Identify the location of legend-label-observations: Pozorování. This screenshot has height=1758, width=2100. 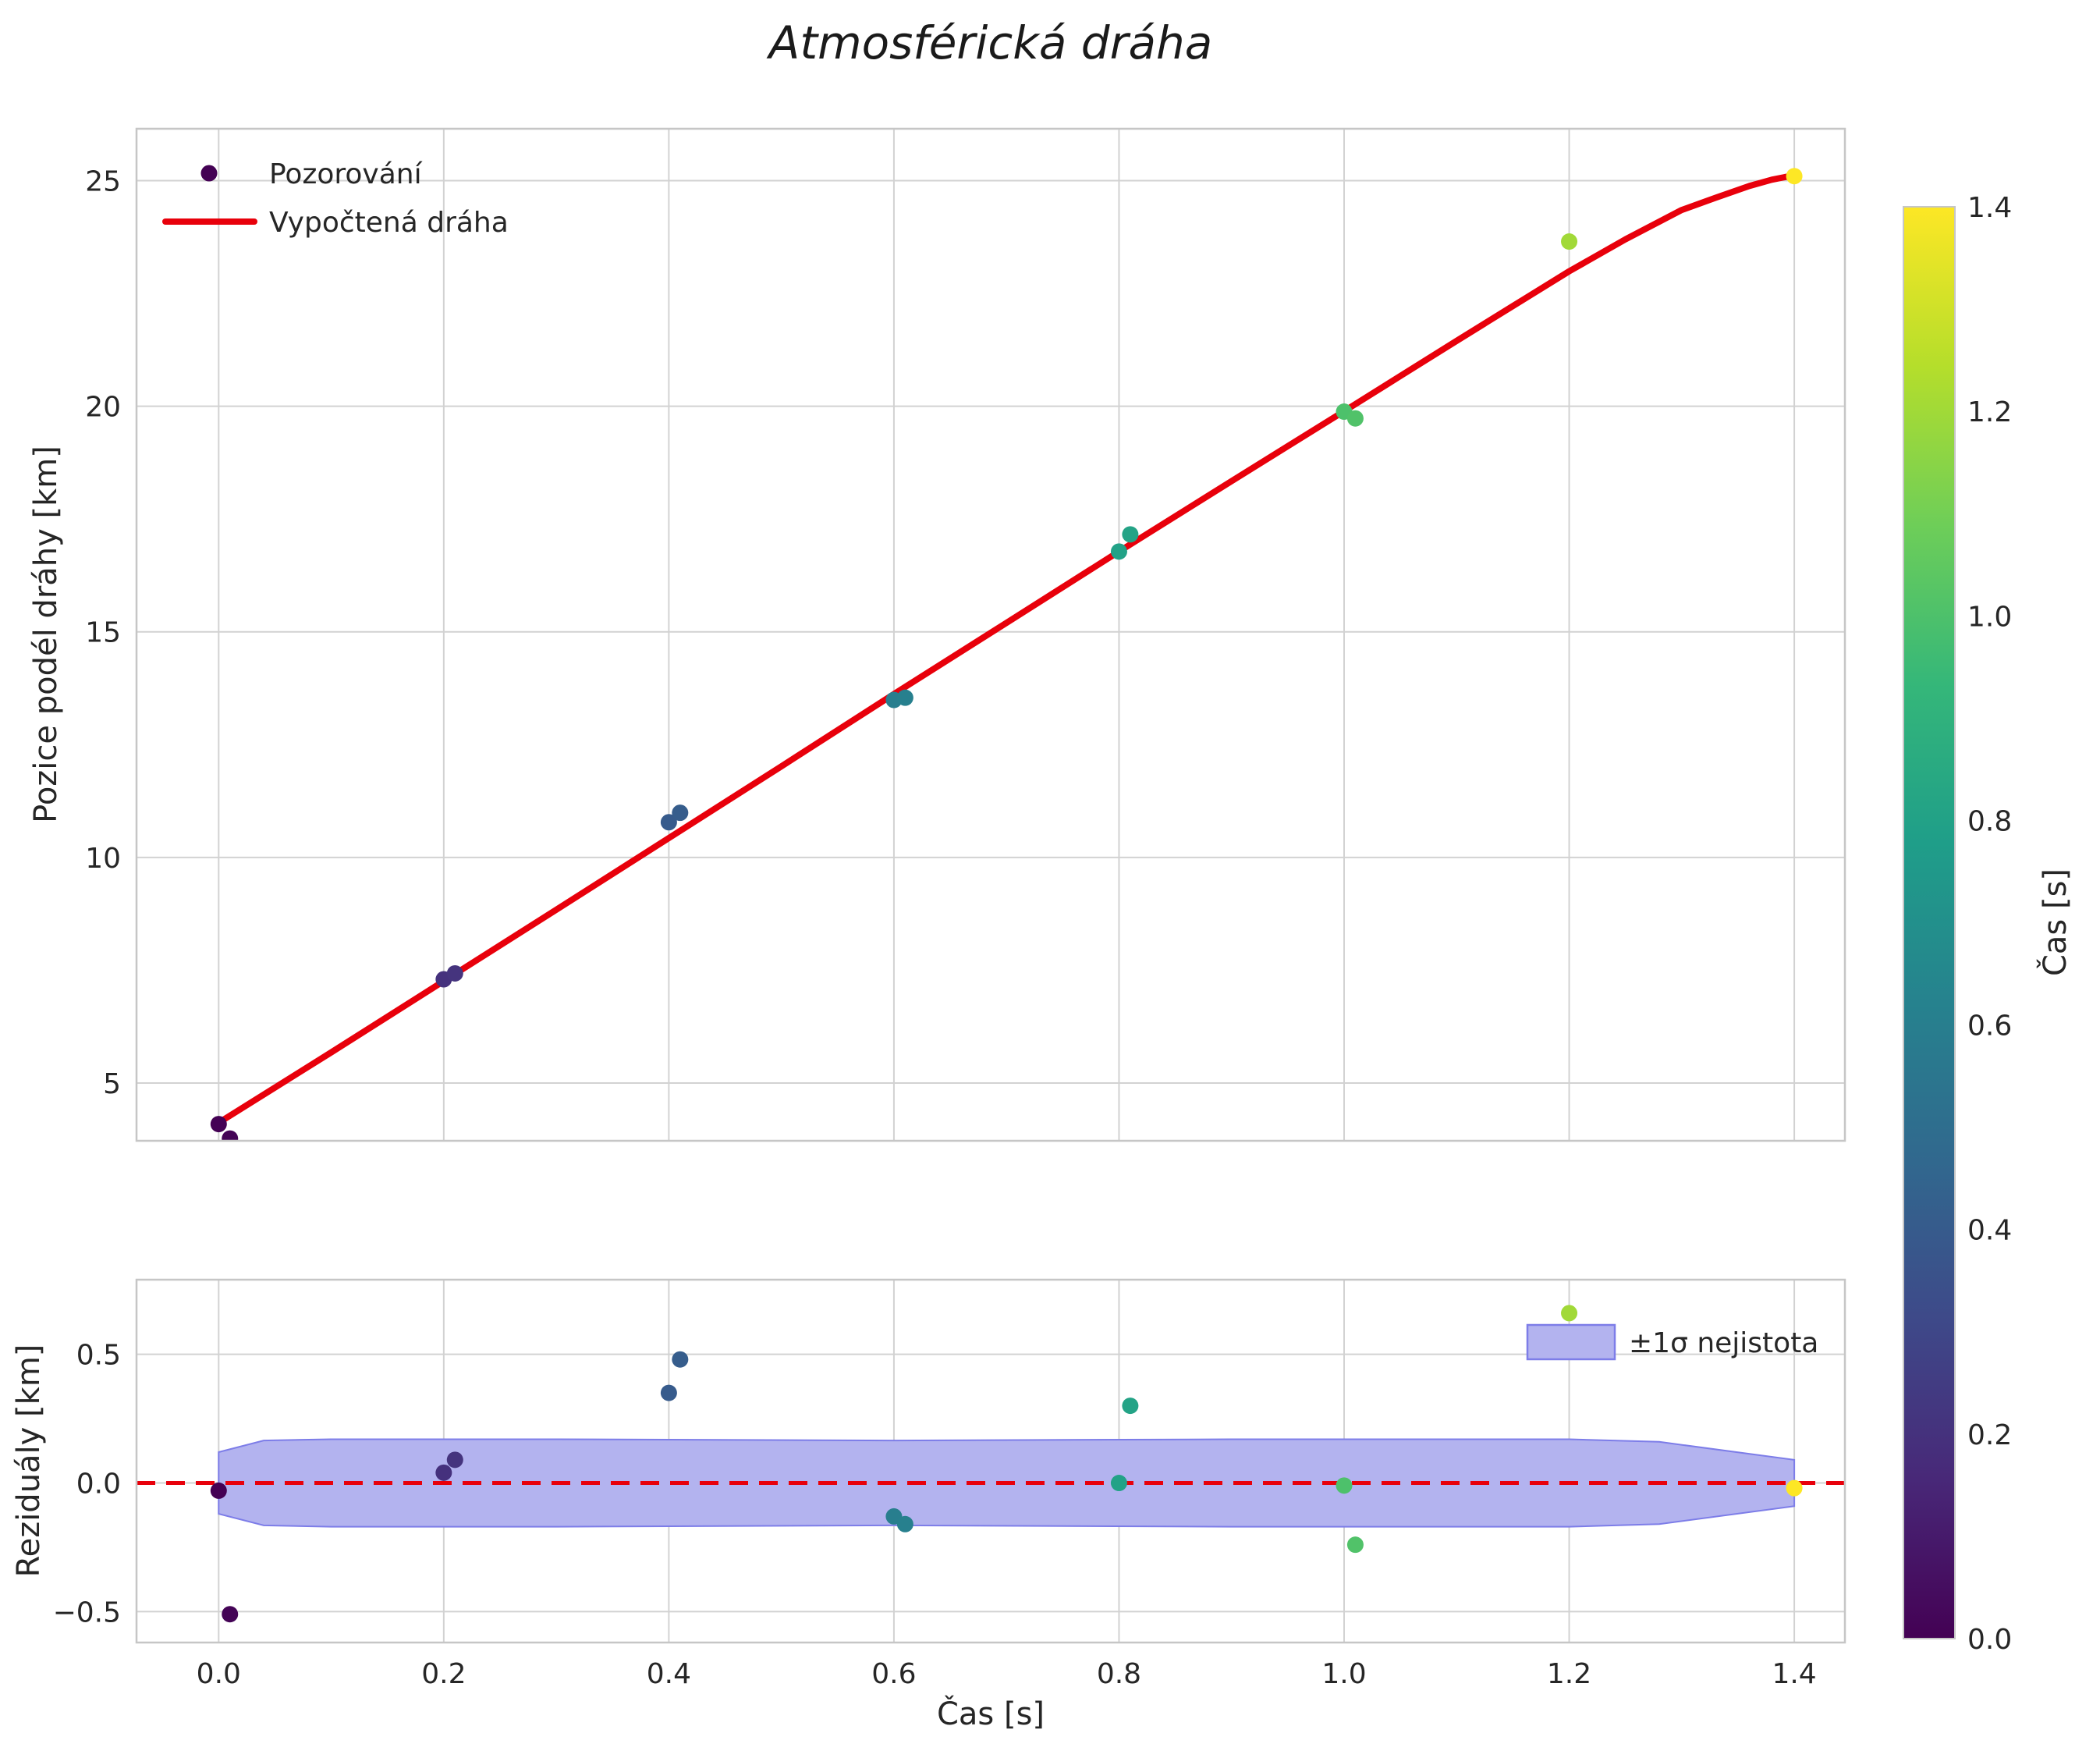
(346, 174).